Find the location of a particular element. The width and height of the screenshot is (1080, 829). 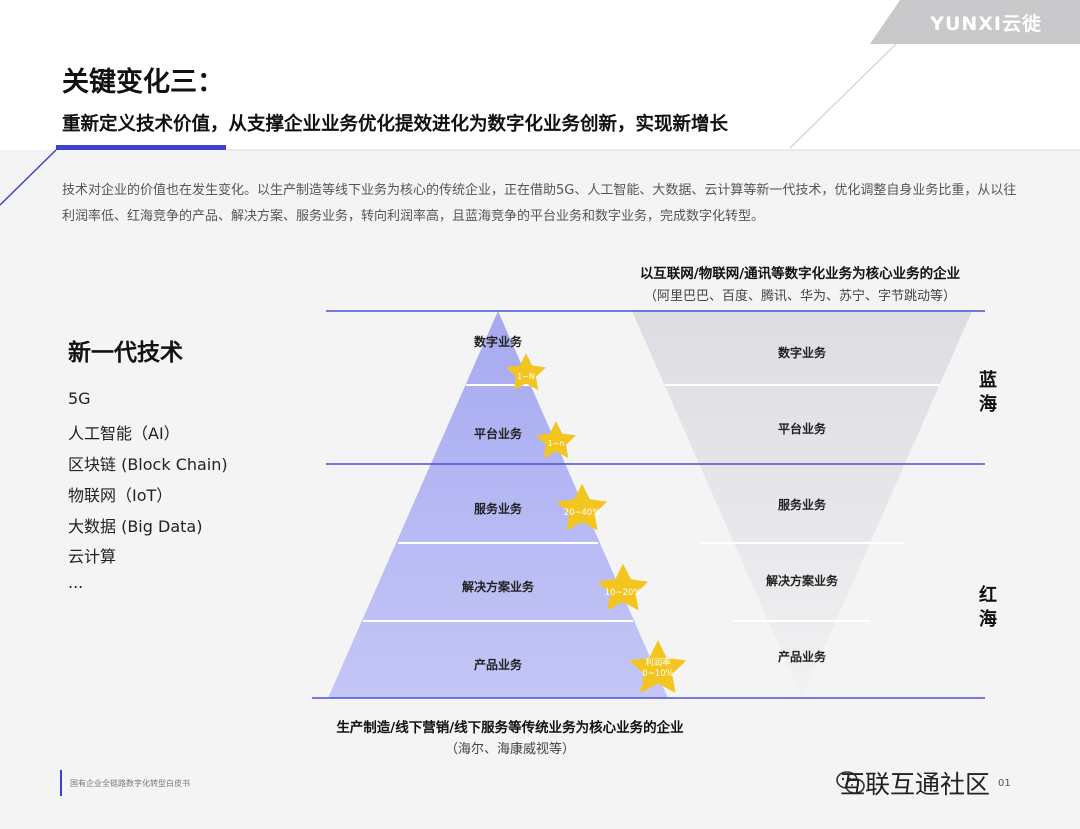

bottom-caption-examples: （海尔、海康威视等） is located at coordinates (509, 749).